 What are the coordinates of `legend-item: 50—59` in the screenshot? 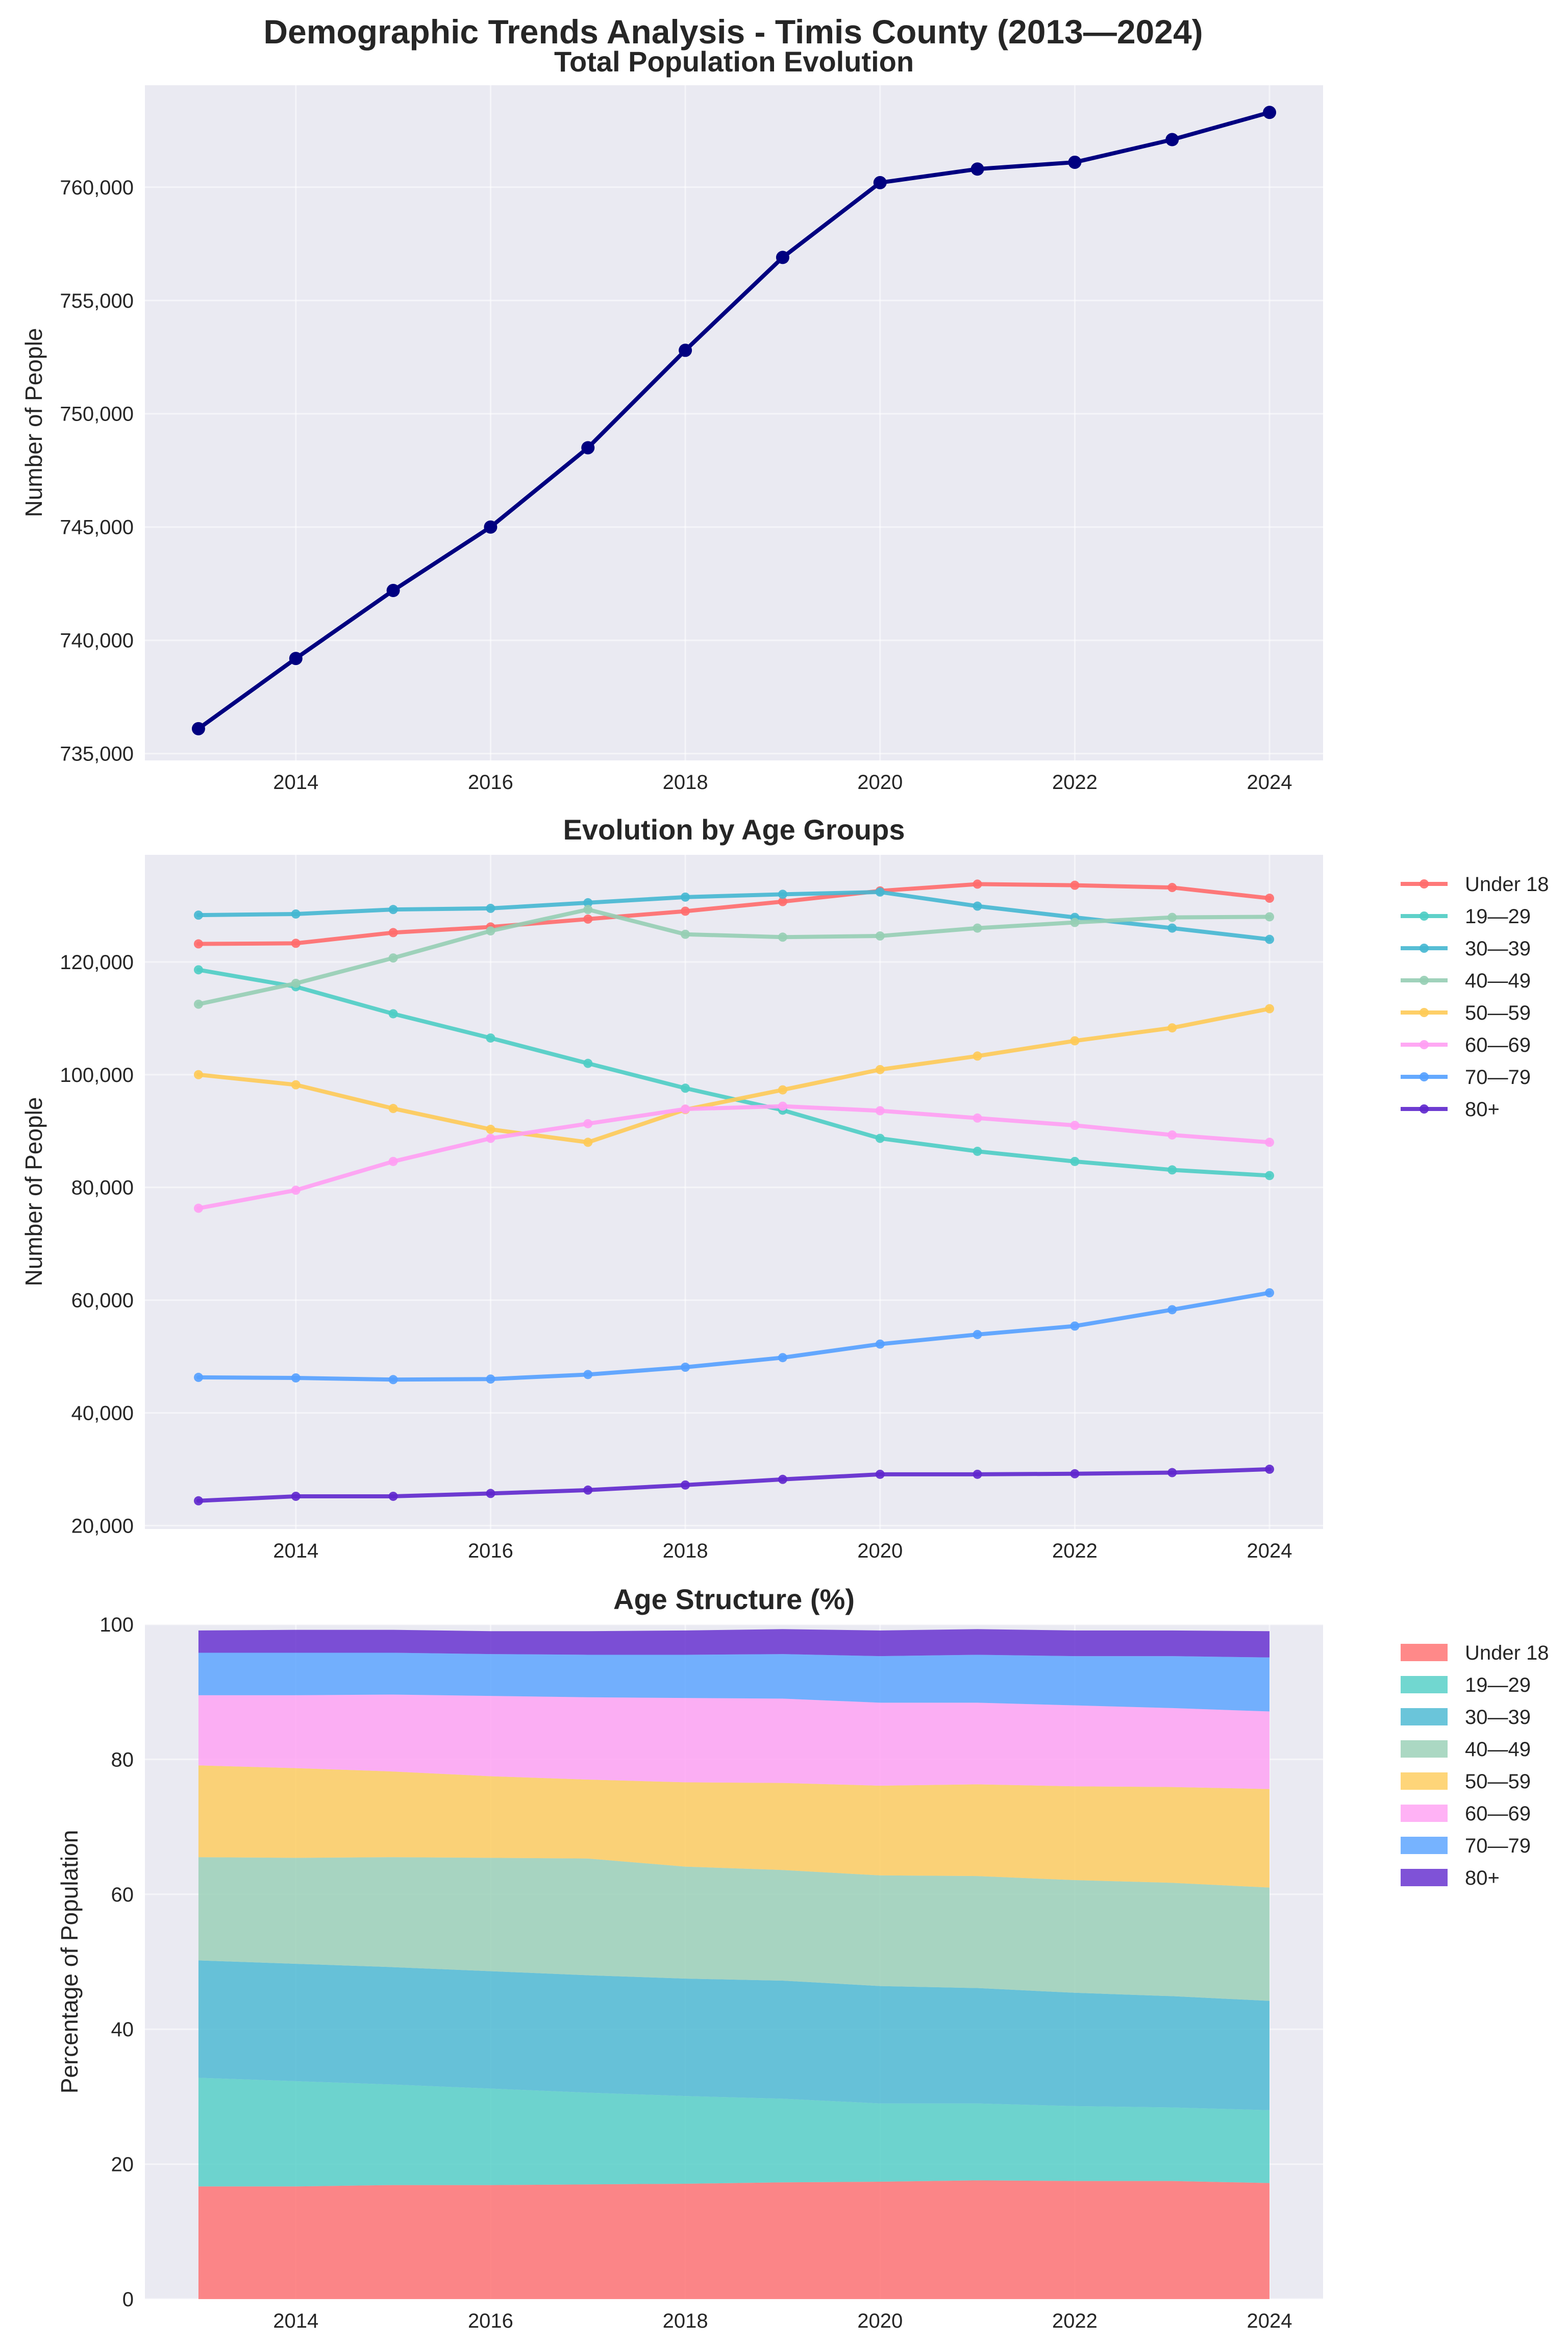 It's located at (1466, 1782).